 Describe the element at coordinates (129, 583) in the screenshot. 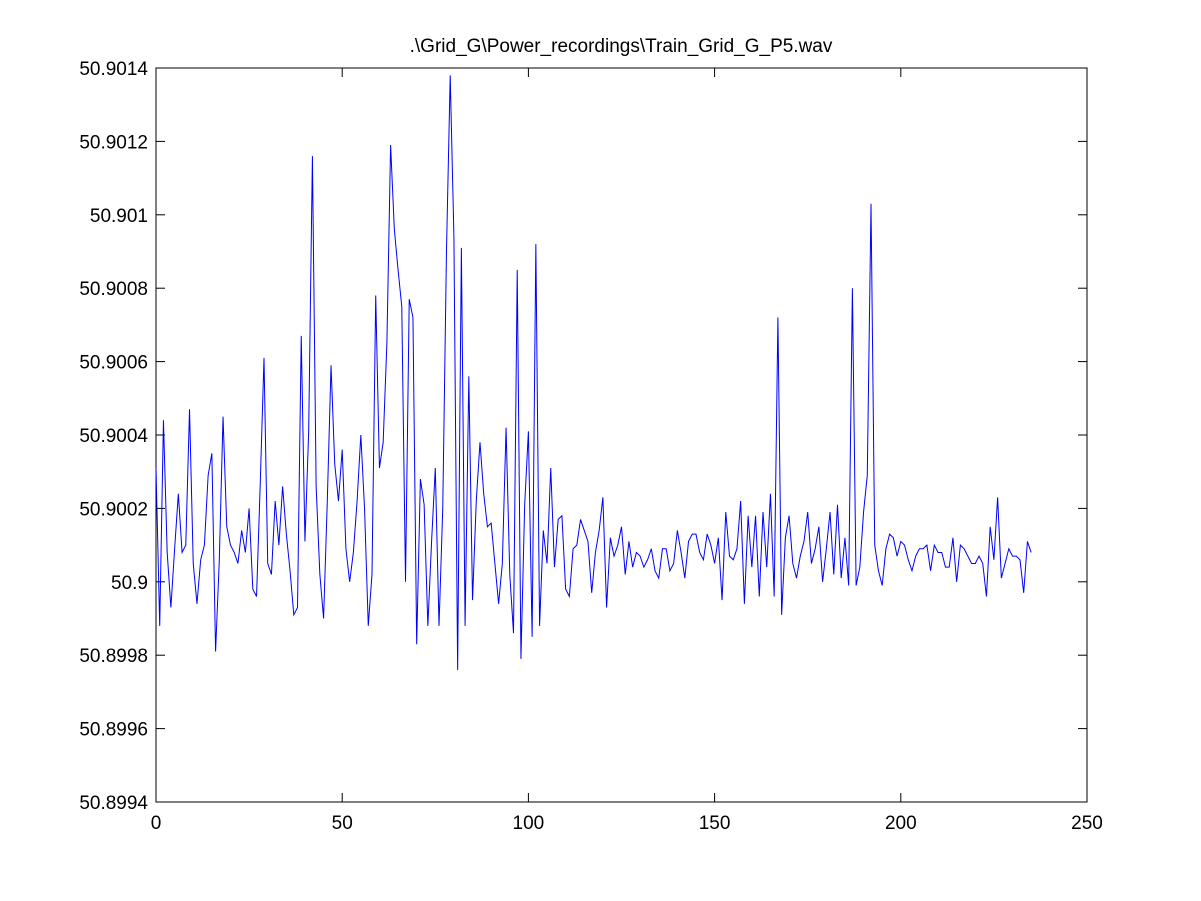

I see `y-tick-label: 50.9` at that location.